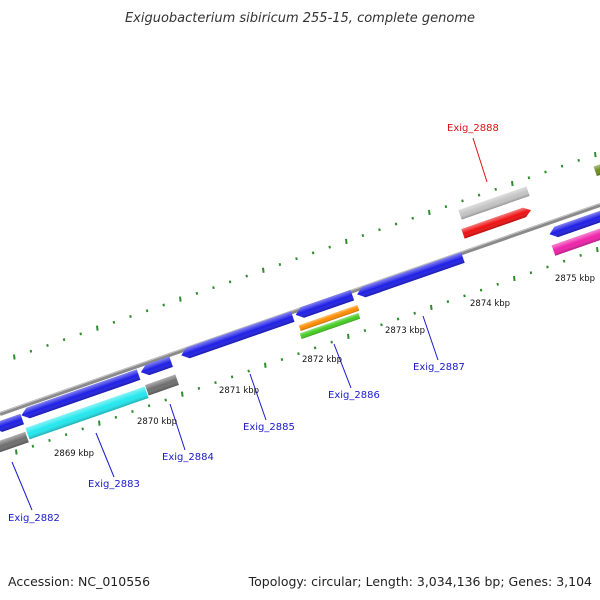 The image size is (600, 600). What do you see at coordinates (34, 518) in the screenshot?
I see `gene-label: Exig_2882` at bounding box center [34, 518].